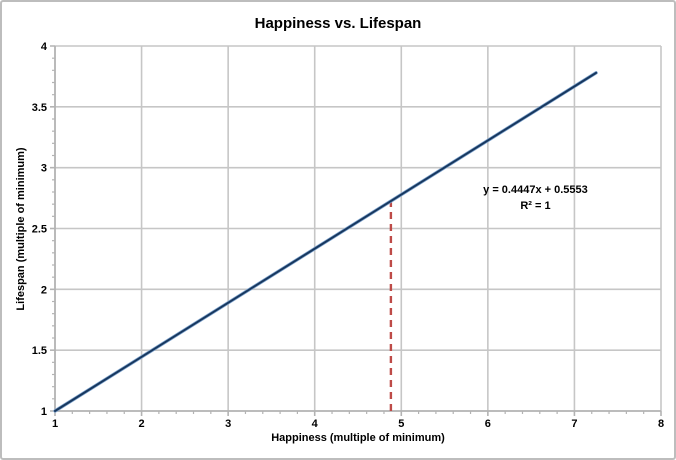  What do you see at coordinates (338, 23) in the screenshot?
I see `chart-title: Happiness vs. Lifespan` at bounding box center [338, 23].